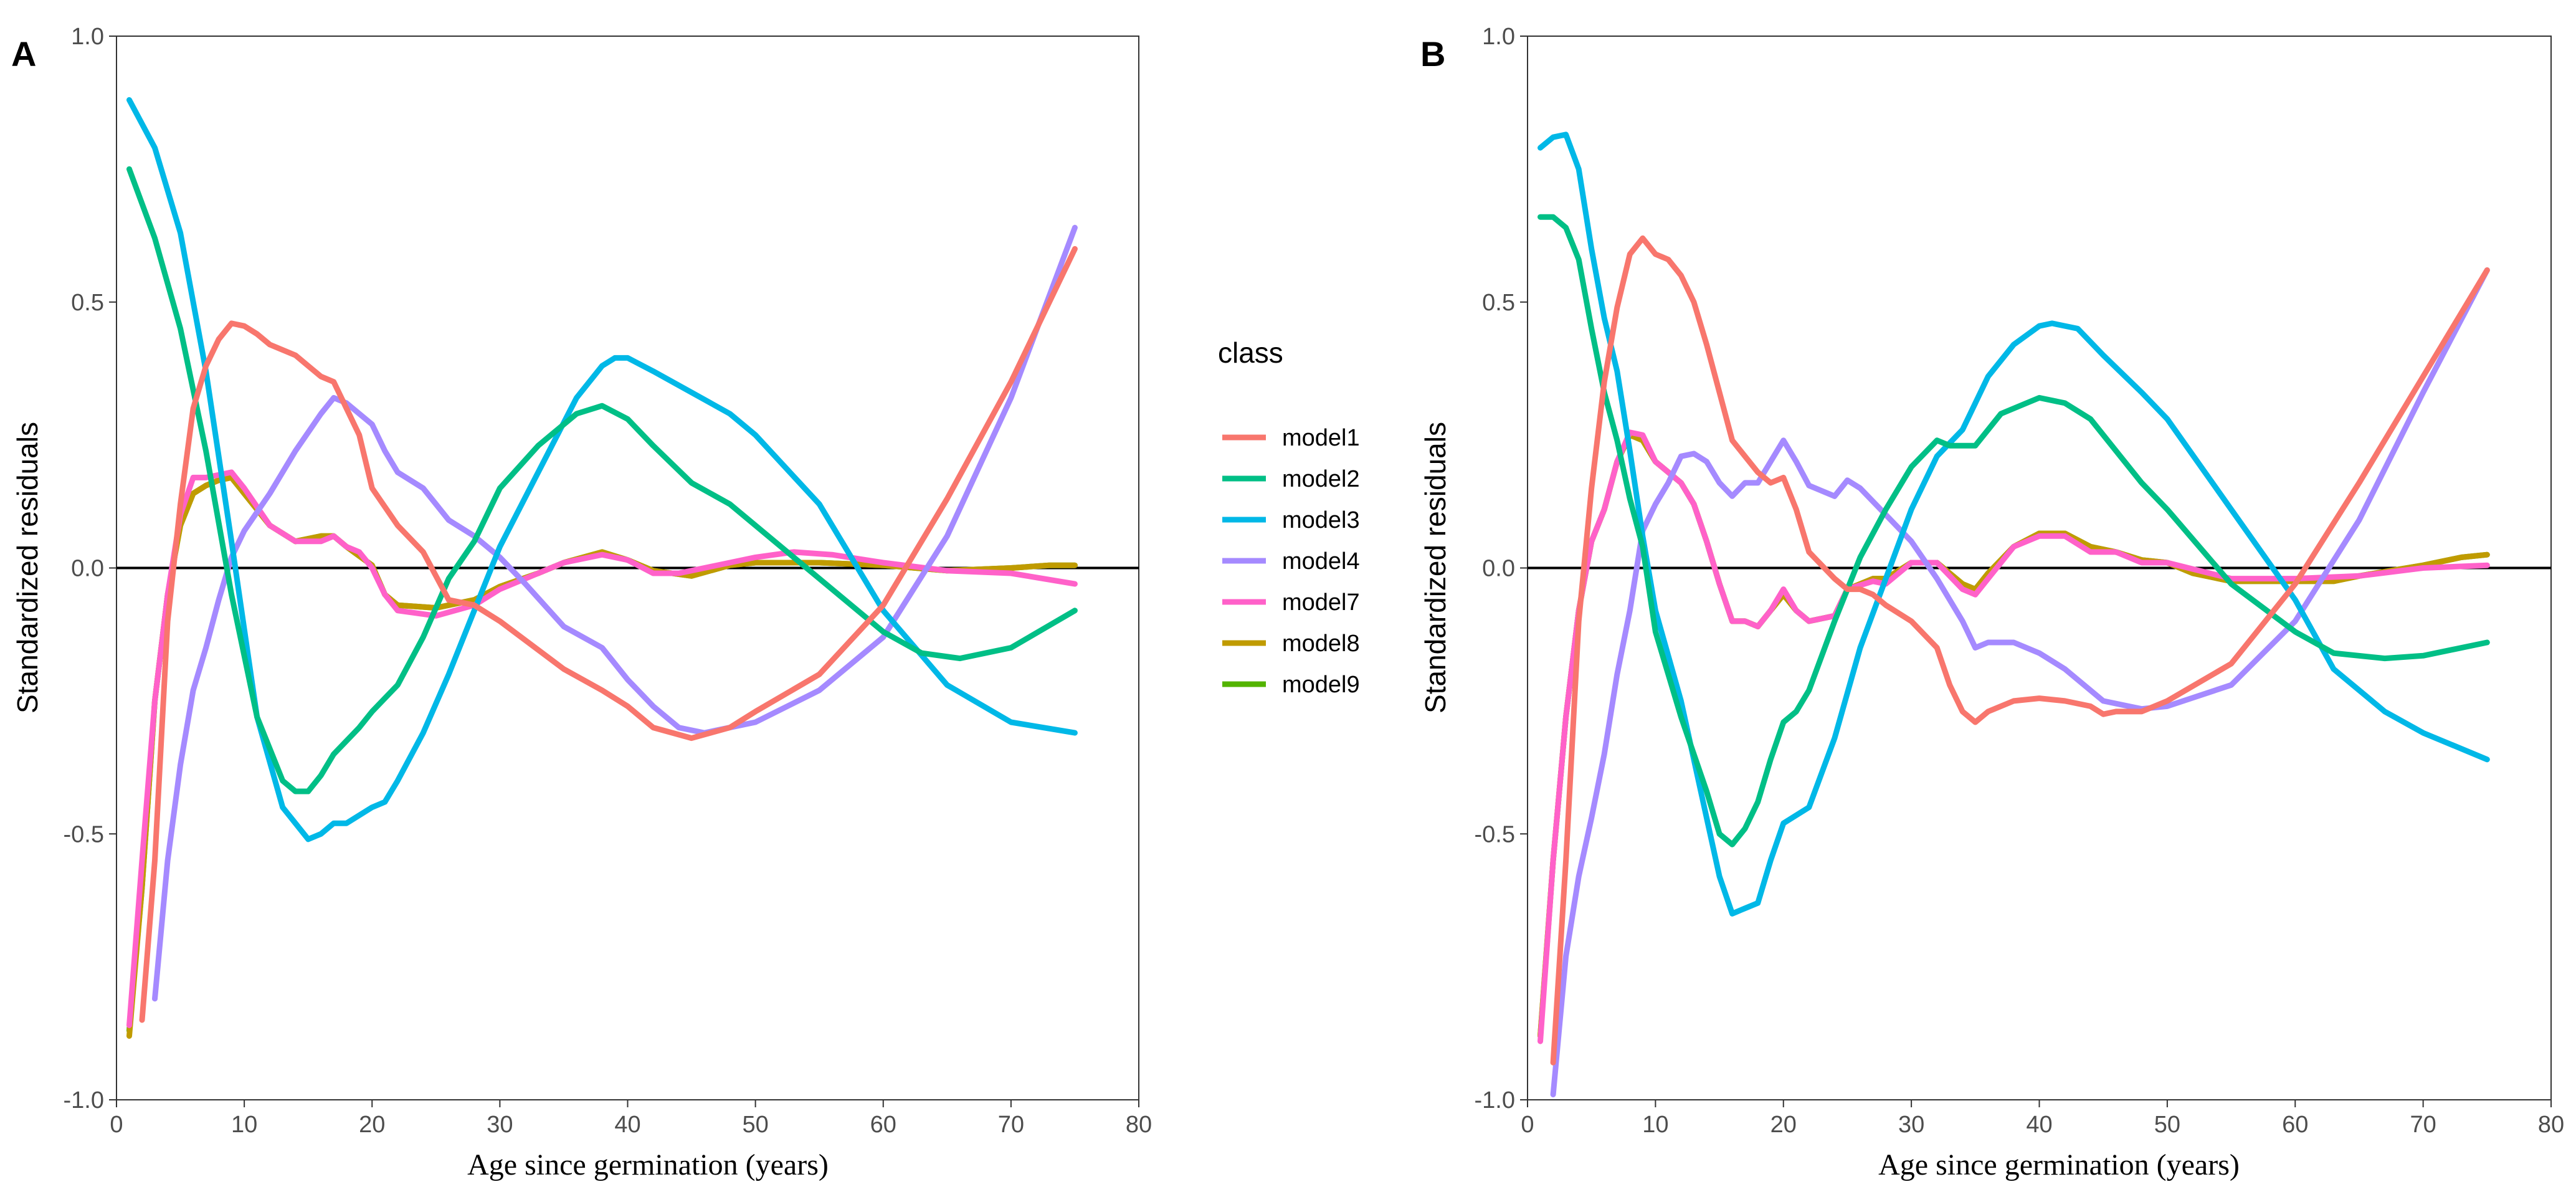 The width and height of the screenshot is (2576, 1202). What do you see at coordinates (2059, 1164) in the screenshot?
I see `x-axis-title-b: Age since germination (years)` at bounding box center [2059, 1164].